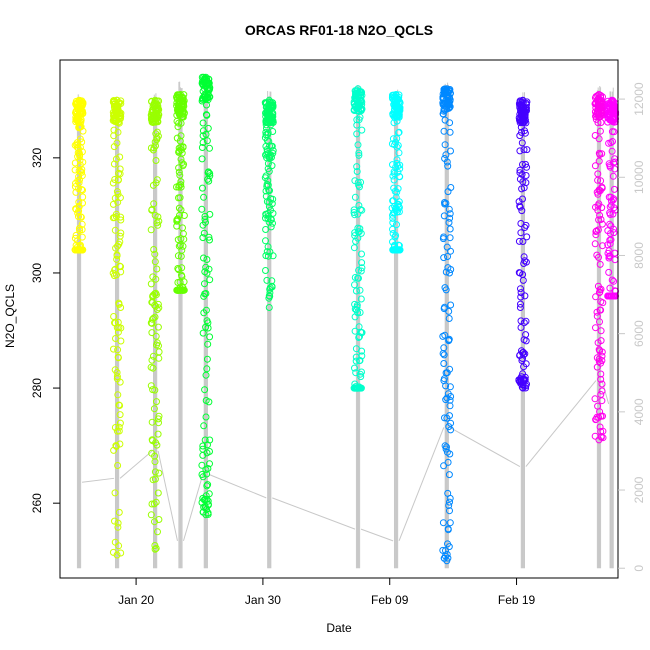 Image resolution: width=650 pixels, height=650 pixels. Describe the element at coordinates (37, 503) in the screenshot. I see `y-tick-label: 260` at that location.